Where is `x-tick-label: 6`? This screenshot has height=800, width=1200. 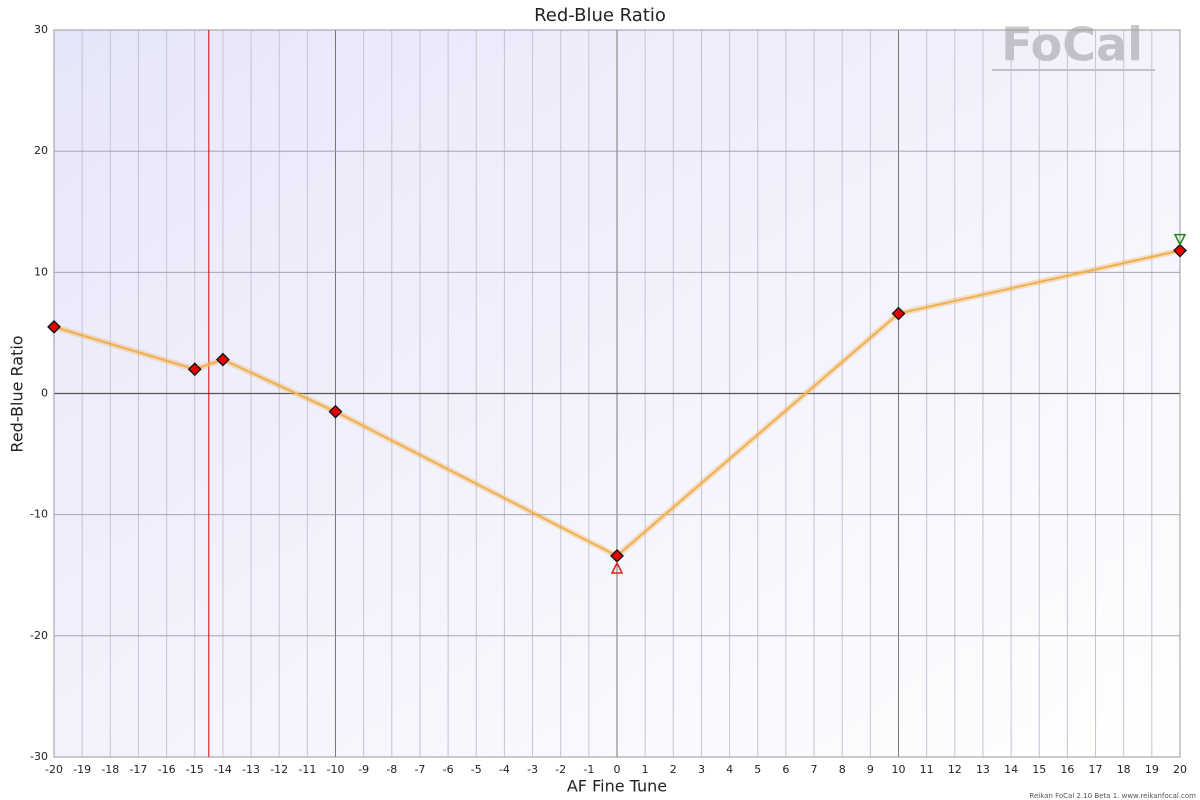 x-tick-label: 6 is located at coordinates (785, 769).